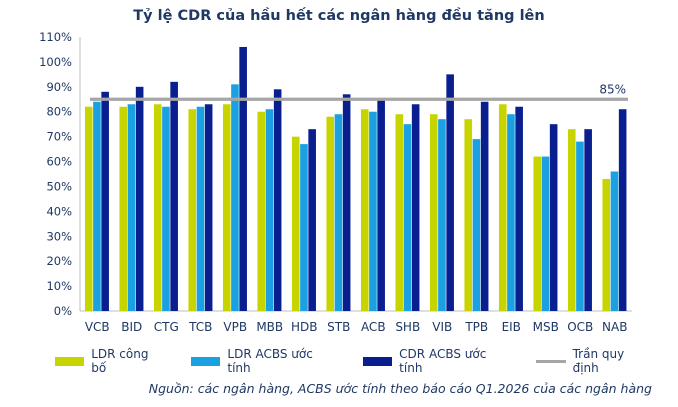 The image size is (678, 407). I want to click on y-tick-label: 90%, so click(59, 87).